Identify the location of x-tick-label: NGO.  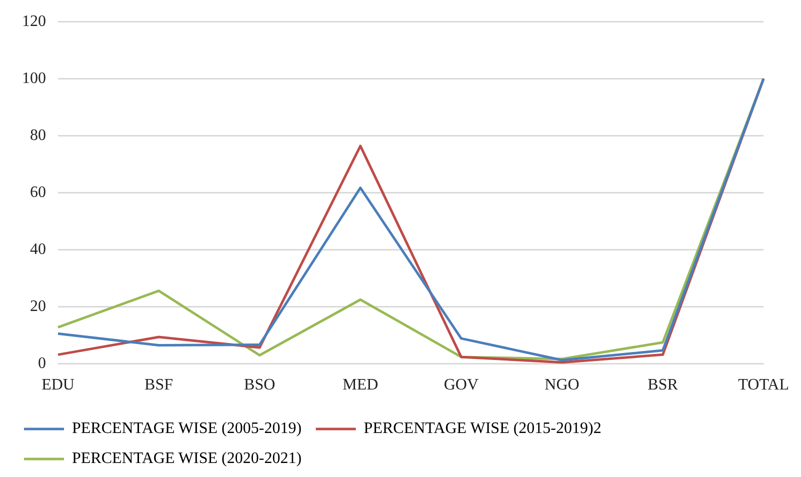
(562, 385).